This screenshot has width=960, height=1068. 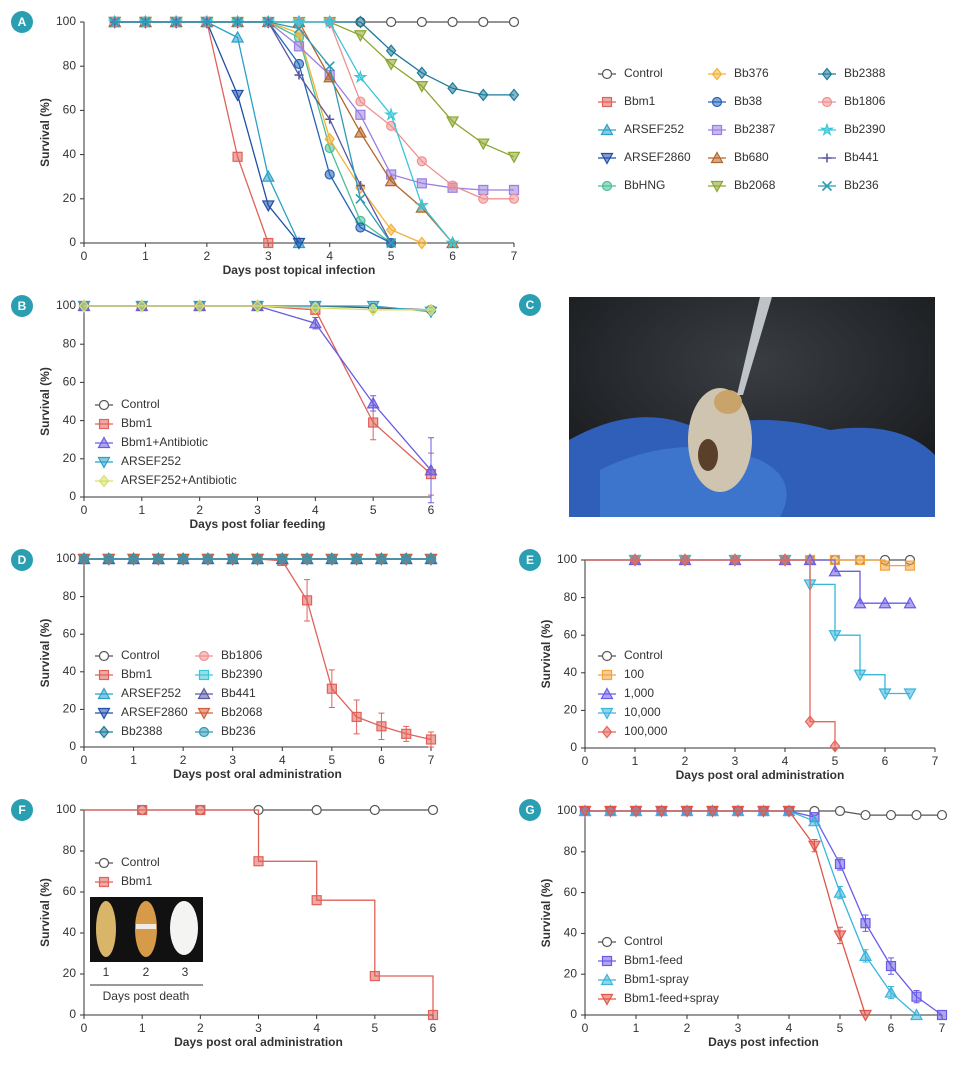 I want to click on y-tick-label: 40, so click(x=70, y=932).